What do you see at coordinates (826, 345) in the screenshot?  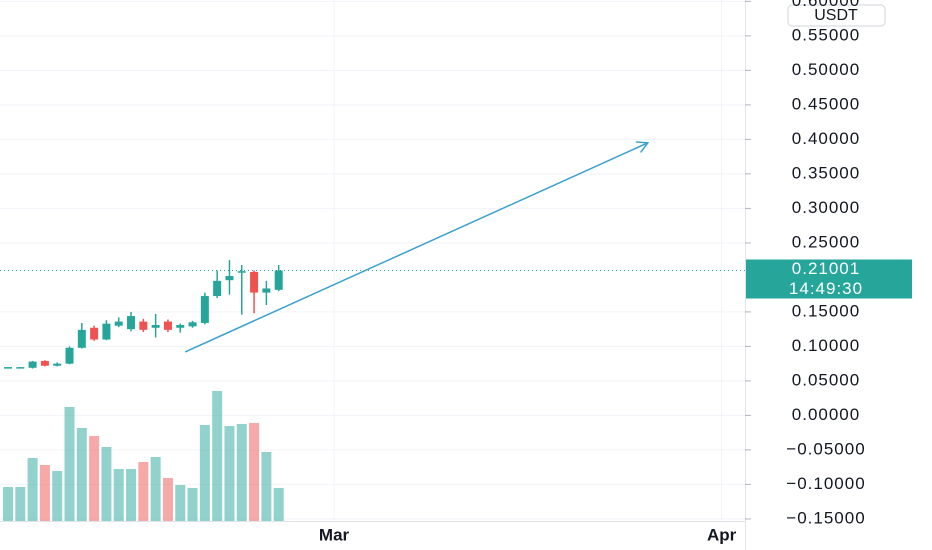 I see `y-tick-label: 0.10000` at bounding box center [826, 345].